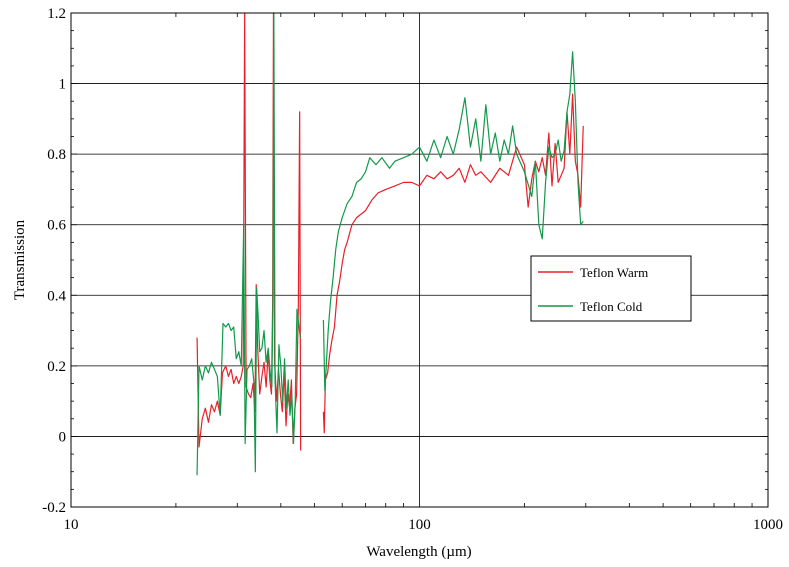 The height and width of the screenshot is (567, 789). What do you see at coordinates (248, 244) in the screenshot?
I see `series-line-teflon-cold` at bounding box center [248, 244].